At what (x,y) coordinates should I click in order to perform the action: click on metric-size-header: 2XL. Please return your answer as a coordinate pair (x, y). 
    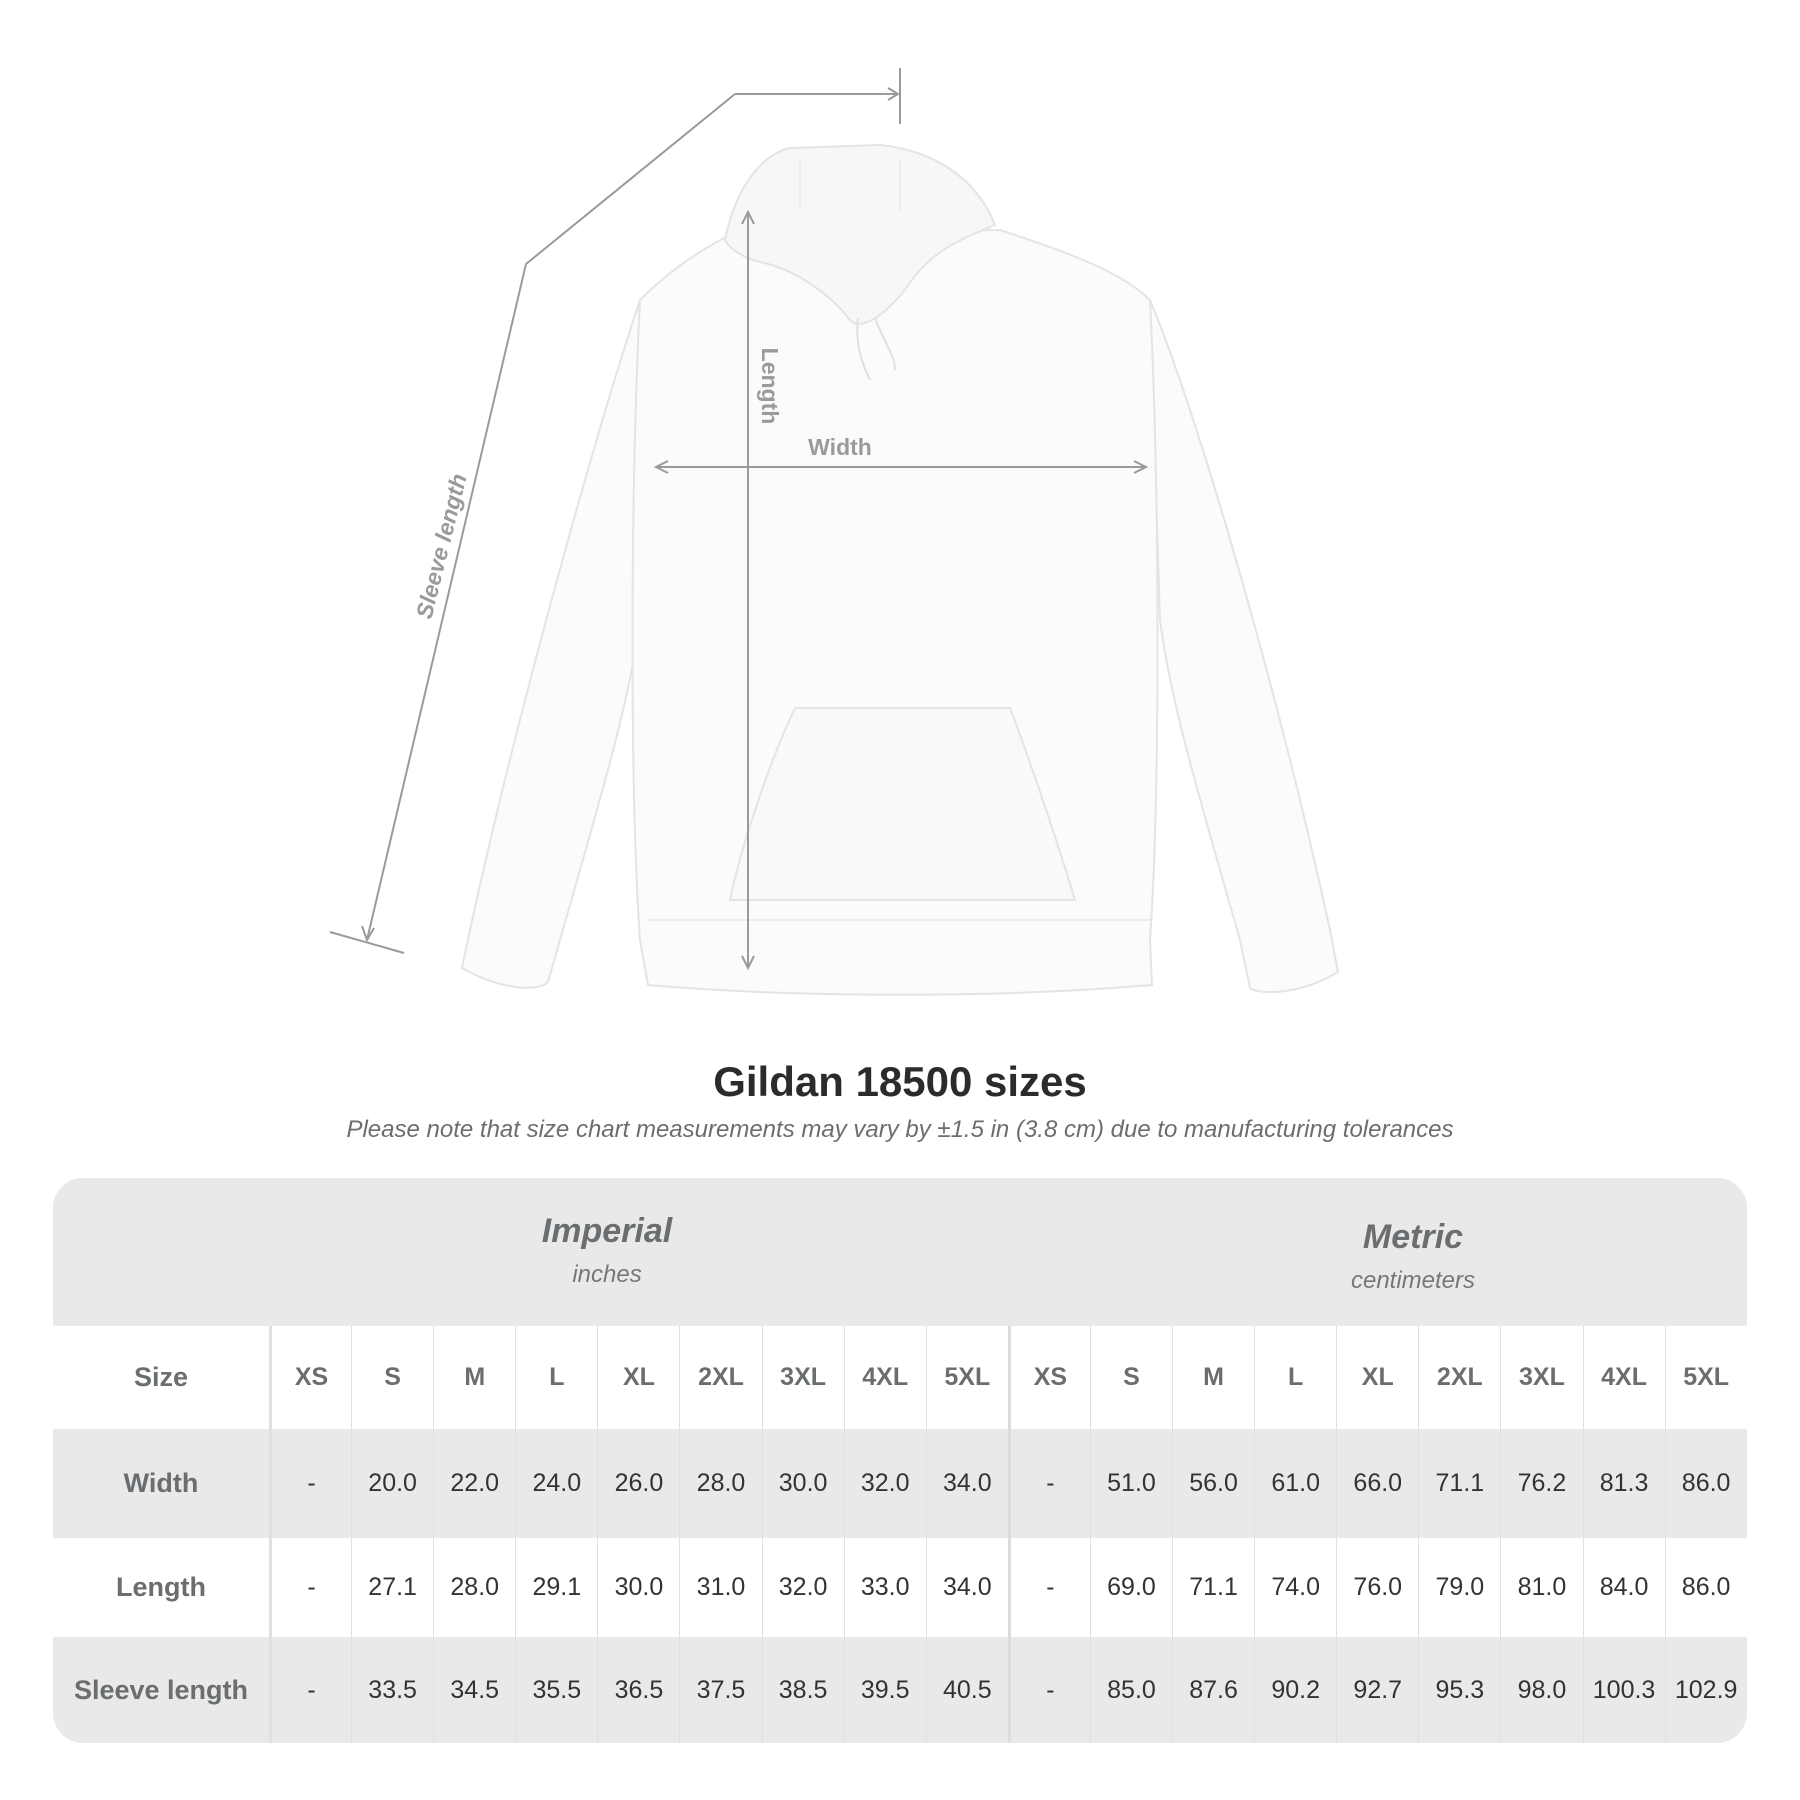
    Looking at the image, I should click on (1459, 1377).